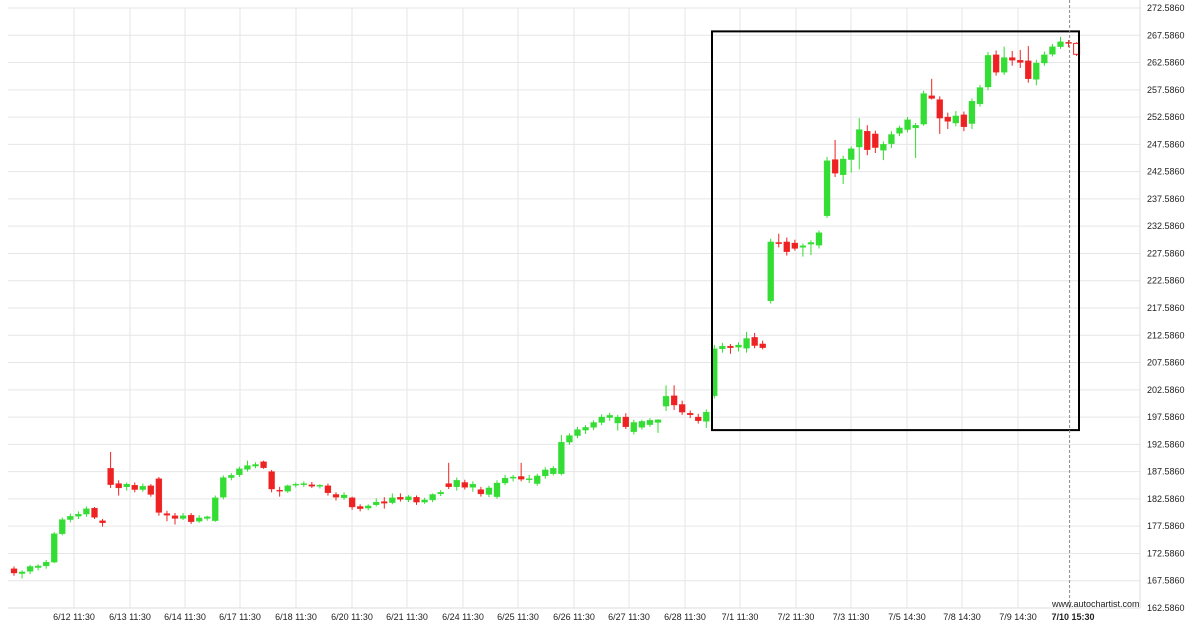 The image size is (1200, 630). What do you see at coordinates (574, 617) in the screenshot?
I see `x-tick-label: 6/26 11:30` at bounding box center [574, 617].